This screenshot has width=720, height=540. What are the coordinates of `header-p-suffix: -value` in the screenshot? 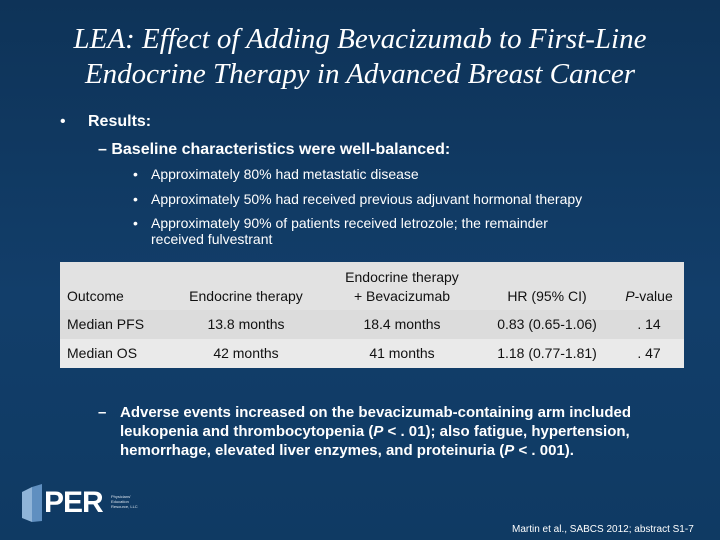 It's located at (653, 296).